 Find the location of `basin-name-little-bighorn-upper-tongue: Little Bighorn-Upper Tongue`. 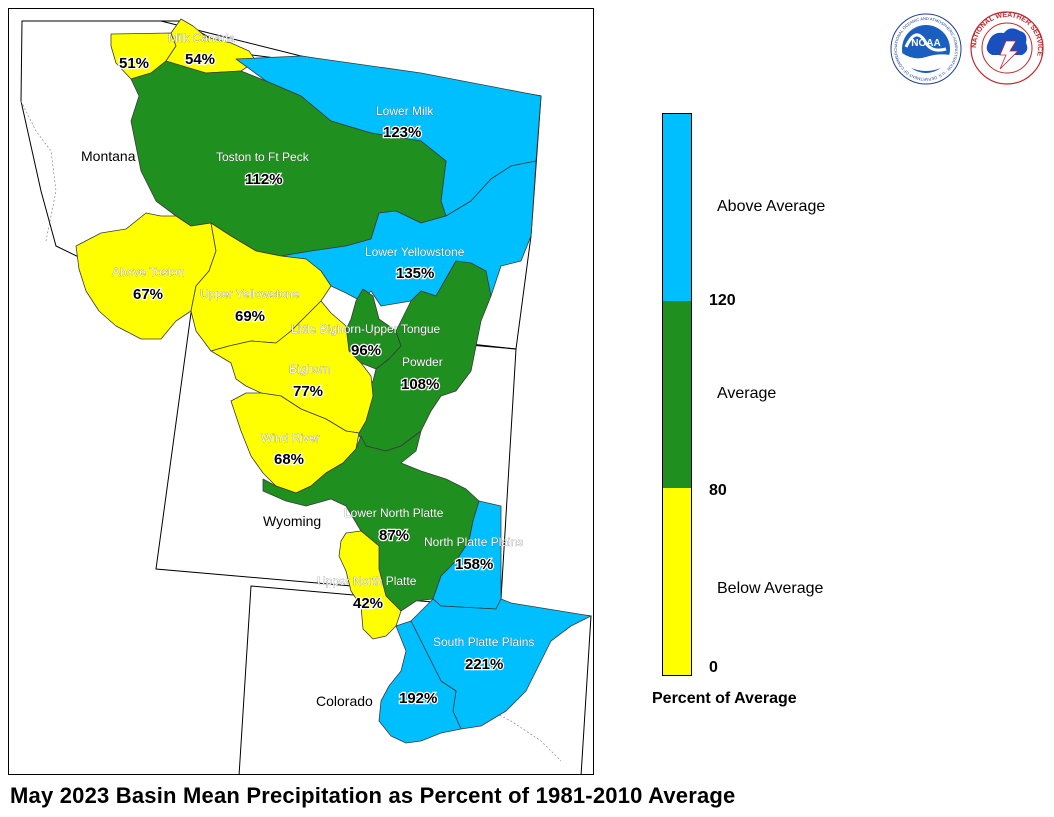

basin-name-little-bighorn-upper-tongue: Little Bighorn-Upper Tongue is located at coordinates (366, 329).